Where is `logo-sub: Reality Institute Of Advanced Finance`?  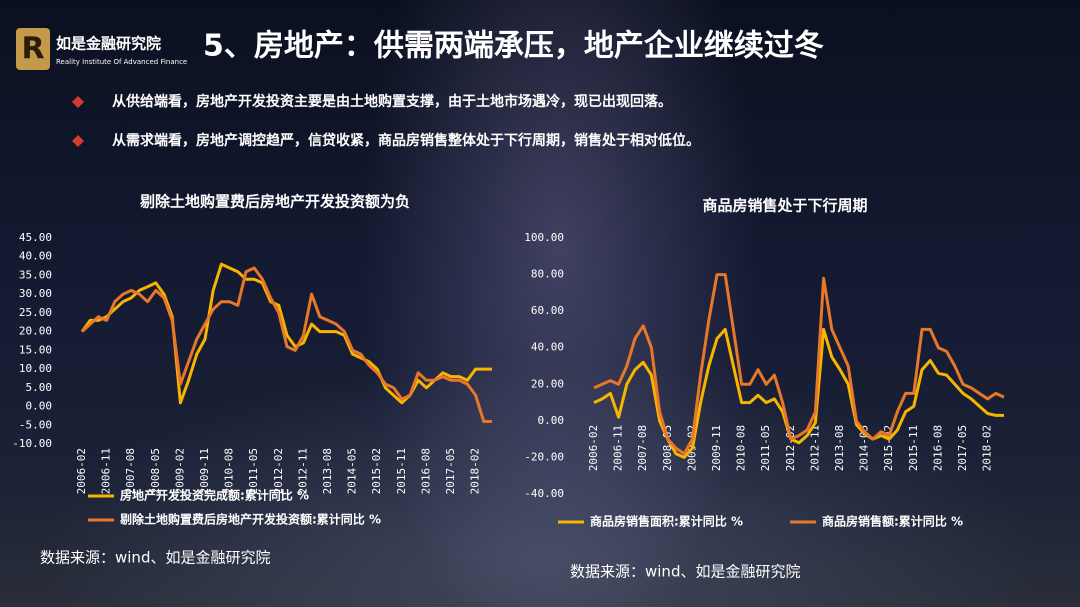 logo-sub: Reality Institute Of Advanced Finance is located at coordinates (121, 62).